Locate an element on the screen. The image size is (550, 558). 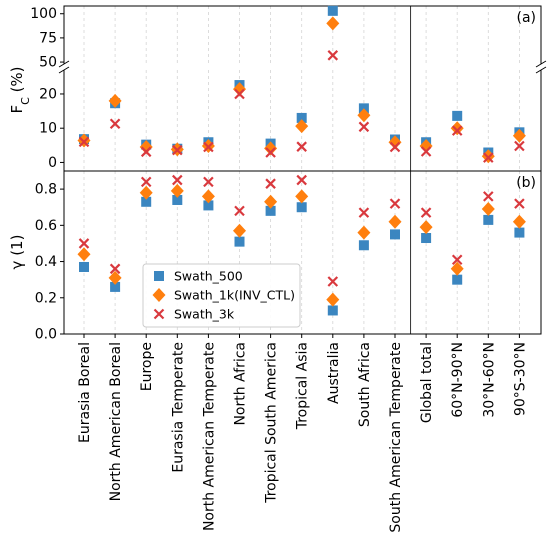
legend-entry: Swath_1k(INV_CTL) is located at coordinates (234, 295).